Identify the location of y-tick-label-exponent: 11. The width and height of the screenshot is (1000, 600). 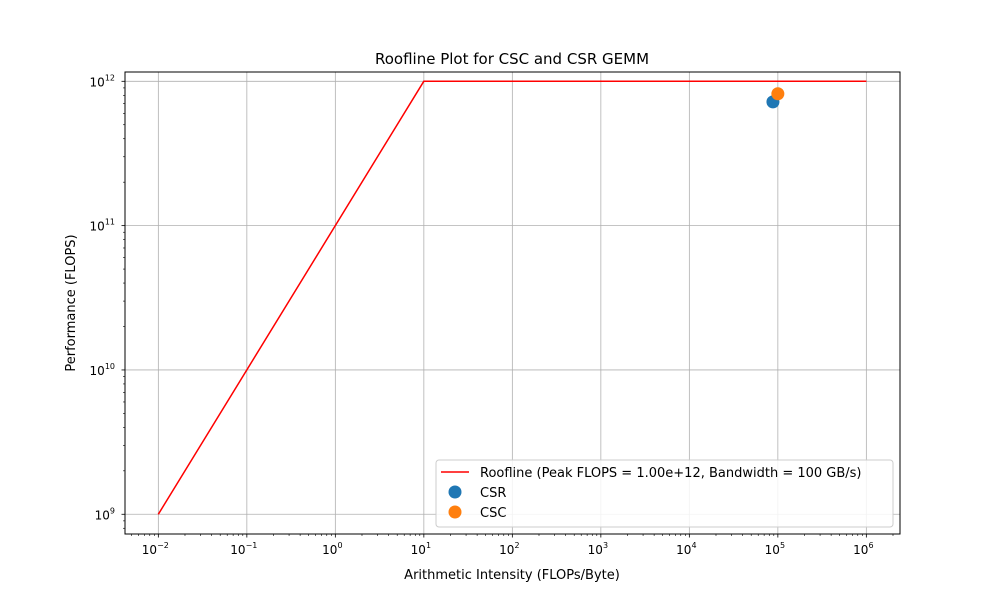
(110, 222).